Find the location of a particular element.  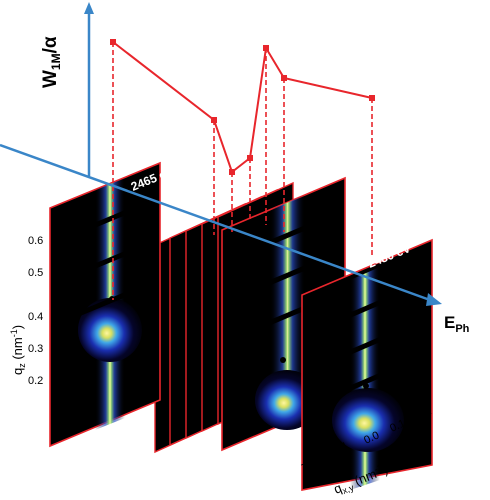

panel-2480ev: 2480 eV is located at coordinates (367, 364).